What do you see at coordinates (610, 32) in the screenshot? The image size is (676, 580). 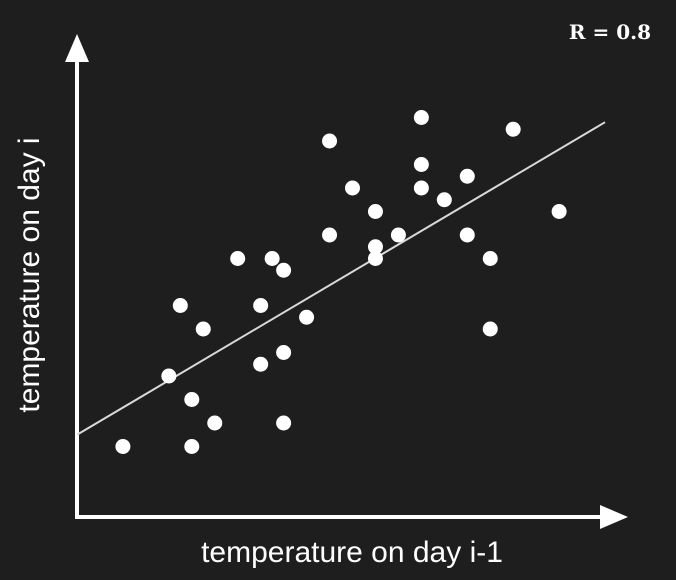 I see `correlation-annotation: R = 0.8` at bounding box center [610, 32].